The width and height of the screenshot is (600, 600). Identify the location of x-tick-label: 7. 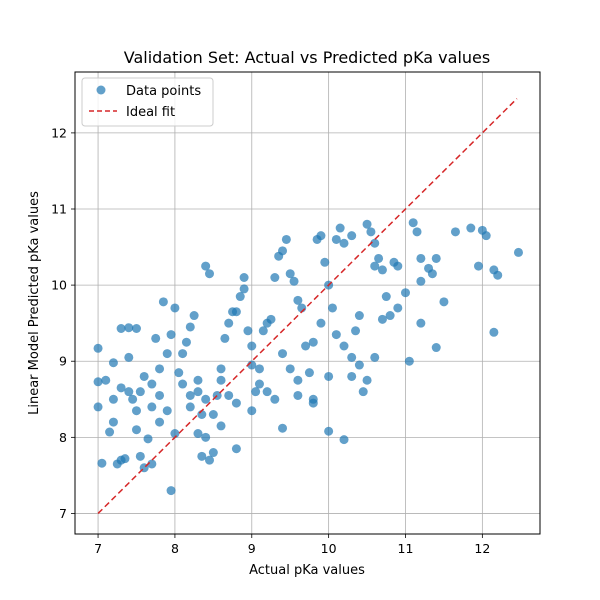
(98, 548).